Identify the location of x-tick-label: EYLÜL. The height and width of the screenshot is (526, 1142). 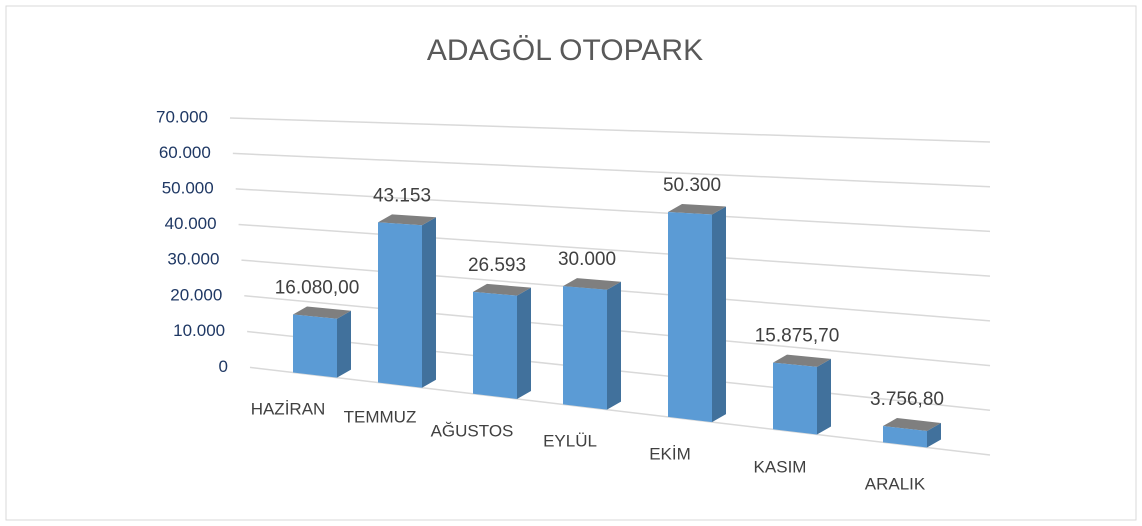
(570, 440).